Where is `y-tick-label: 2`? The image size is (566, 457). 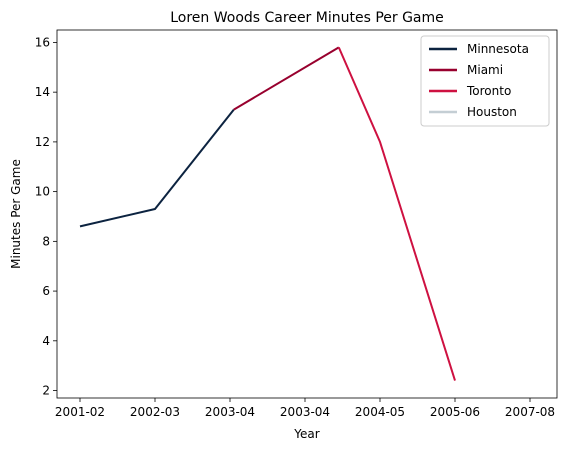 y-tick-label: 2 is located at coordinates (46, 391).